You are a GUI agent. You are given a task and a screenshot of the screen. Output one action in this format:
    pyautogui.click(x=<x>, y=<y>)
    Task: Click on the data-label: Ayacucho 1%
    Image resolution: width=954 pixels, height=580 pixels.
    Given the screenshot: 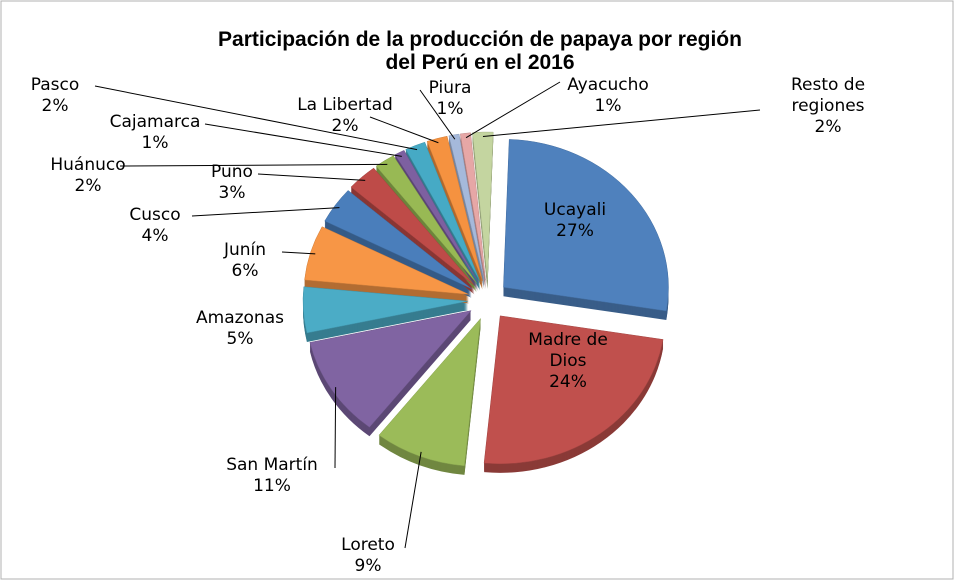 What is the action you would take?
    pyautogui.click(x=608, y=96)
    